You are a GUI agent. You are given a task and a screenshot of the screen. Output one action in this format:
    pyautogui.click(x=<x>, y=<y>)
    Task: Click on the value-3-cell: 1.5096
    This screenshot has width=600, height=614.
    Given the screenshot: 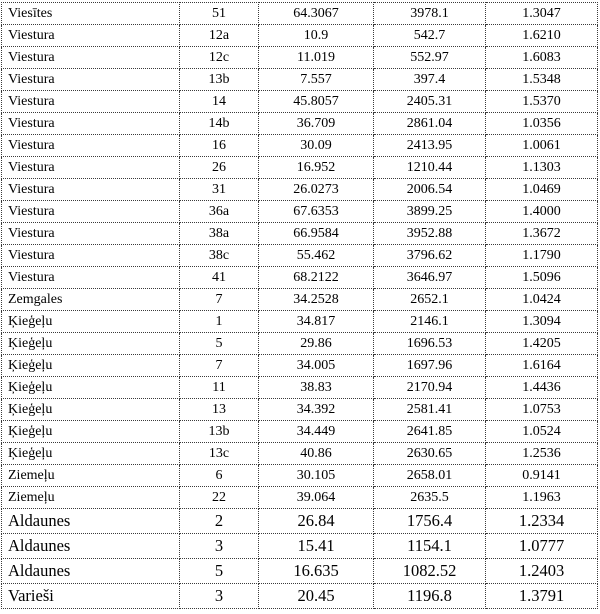 What is the action you would take?
    pyautogui.click(x=541, y=277)
    